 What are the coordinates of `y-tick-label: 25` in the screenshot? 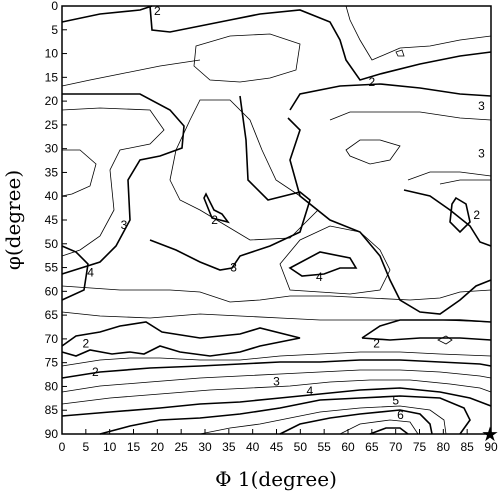 It's located at (52, 125).